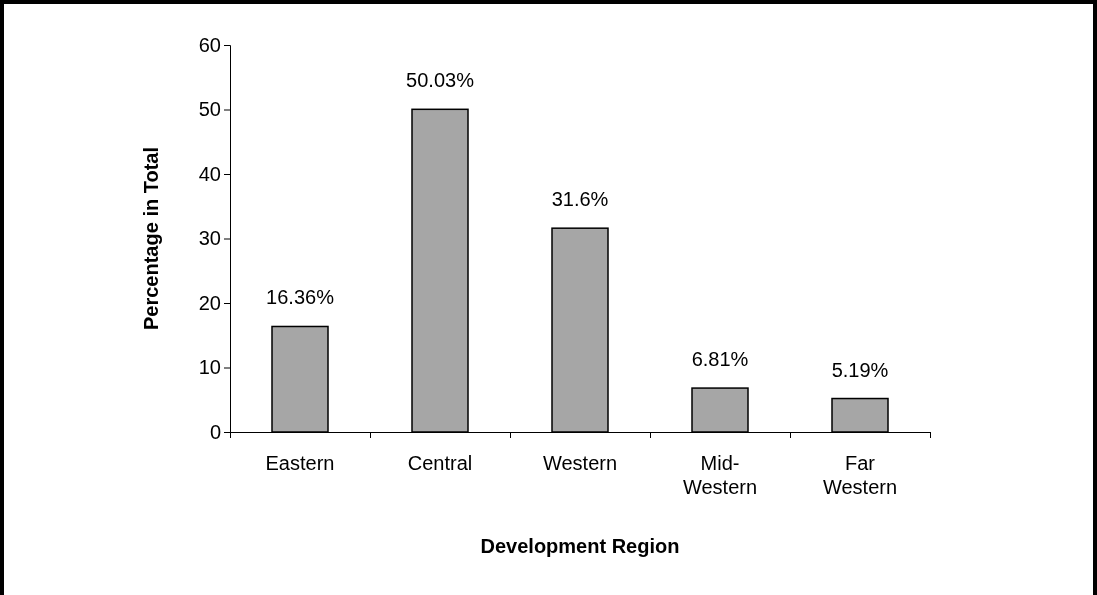 Image resolution: width=1097 pixels, height=595 pixels. Describe the element at coordinates (215, 431) in the screenshot. I see `y-tick-label: 0` at that location.